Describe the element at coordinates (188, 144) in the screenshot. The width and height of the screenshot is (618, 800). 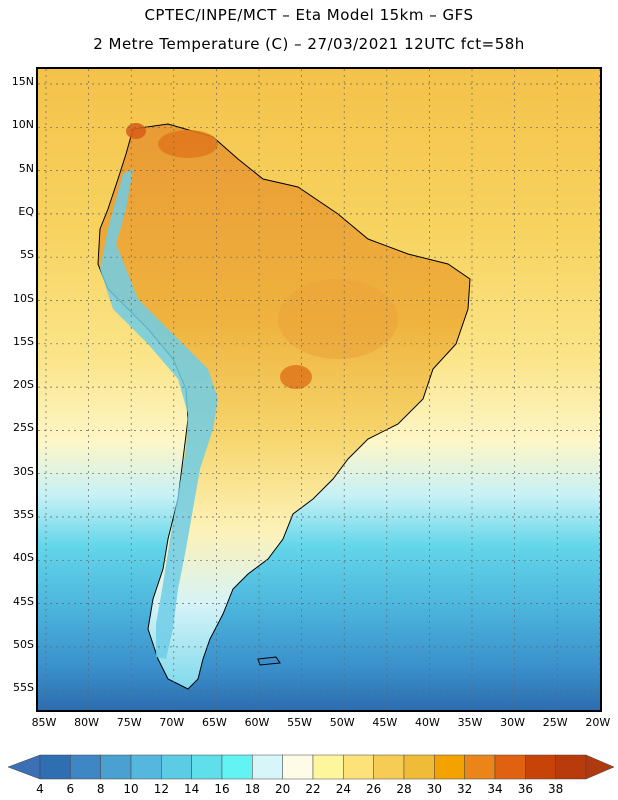
I see `hot-spot-venezuela` at that location.